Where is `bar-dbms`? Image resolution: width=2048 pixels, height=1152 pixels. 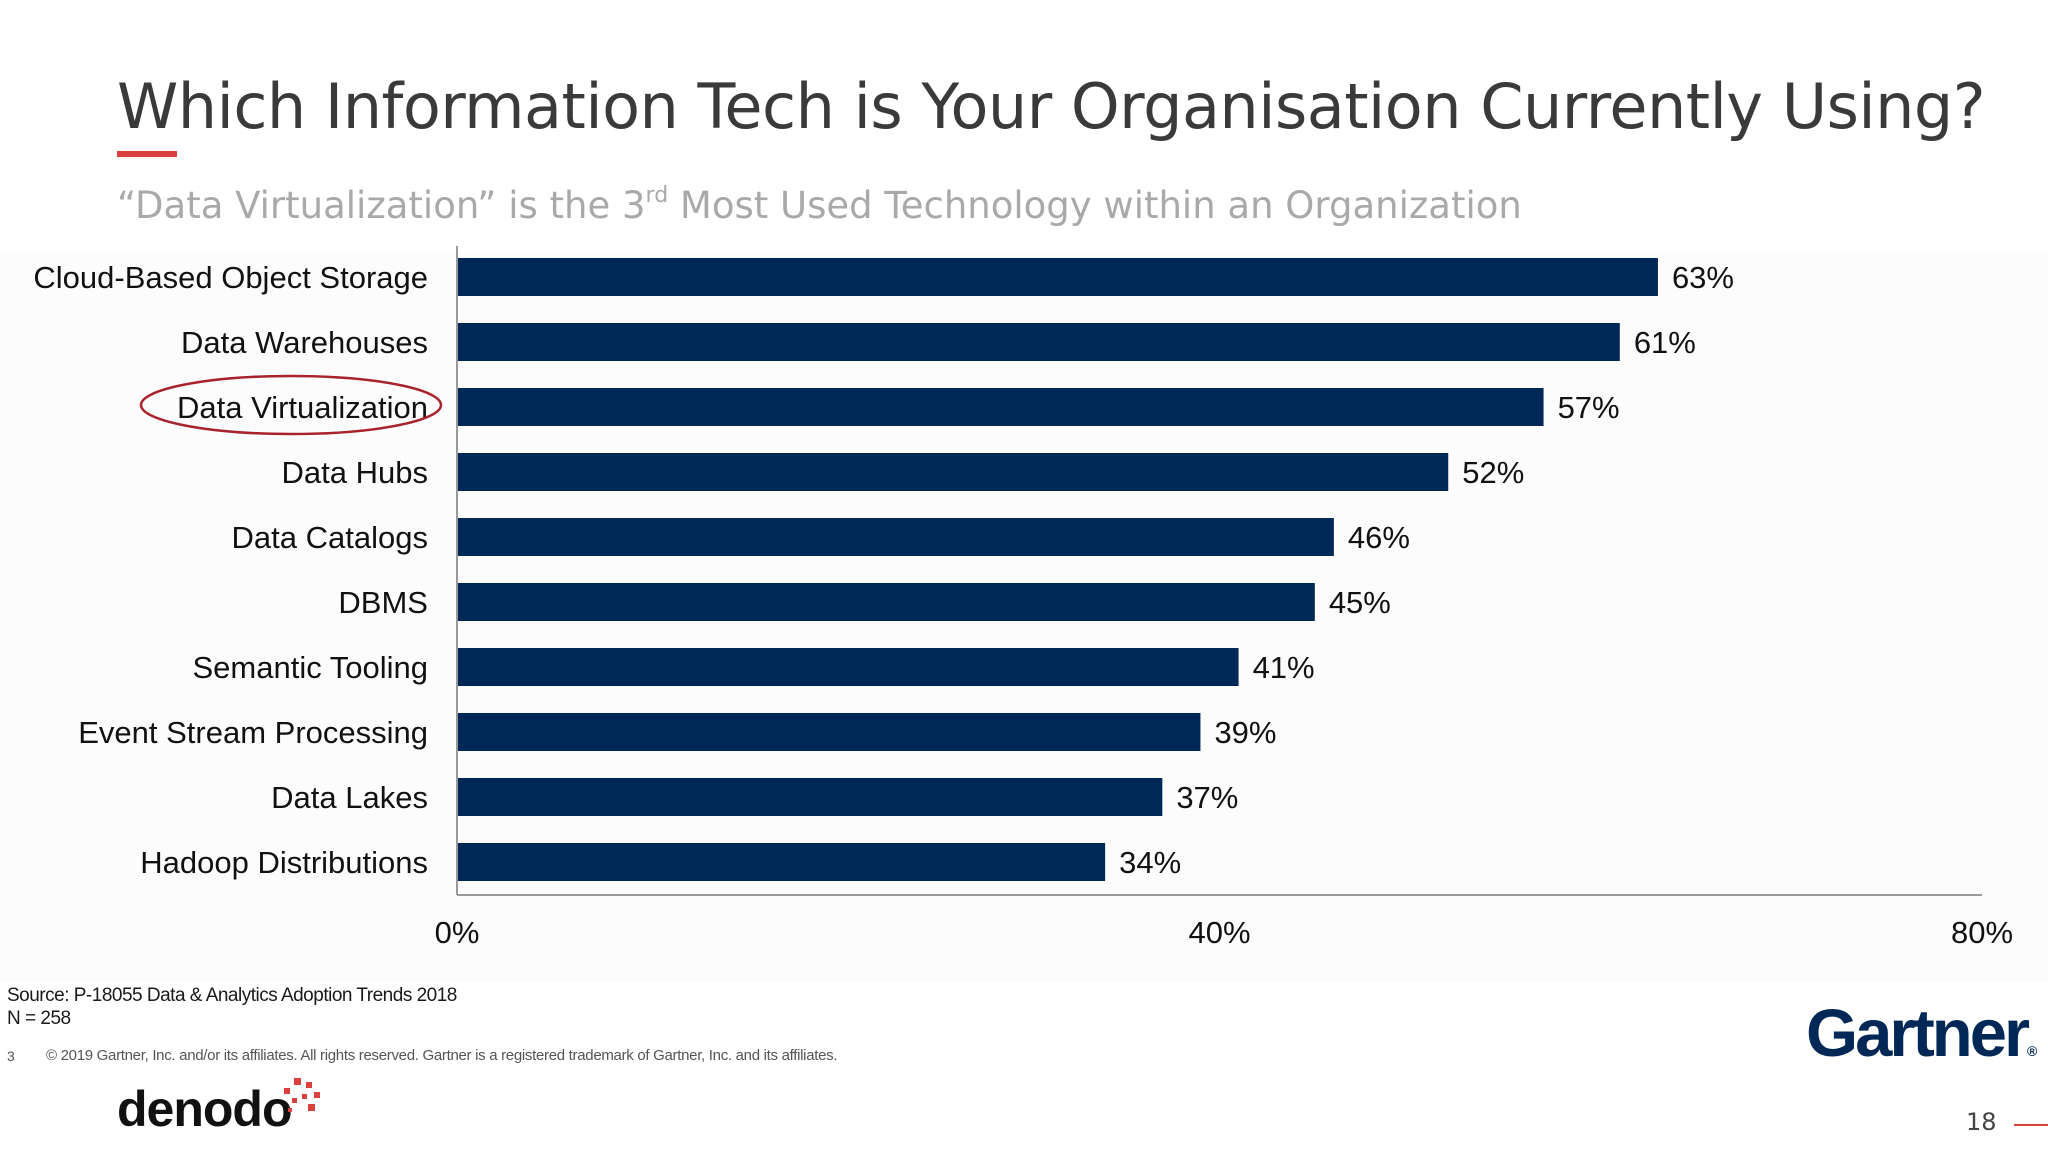
bar-dbms is located at coordinates (886, 602).